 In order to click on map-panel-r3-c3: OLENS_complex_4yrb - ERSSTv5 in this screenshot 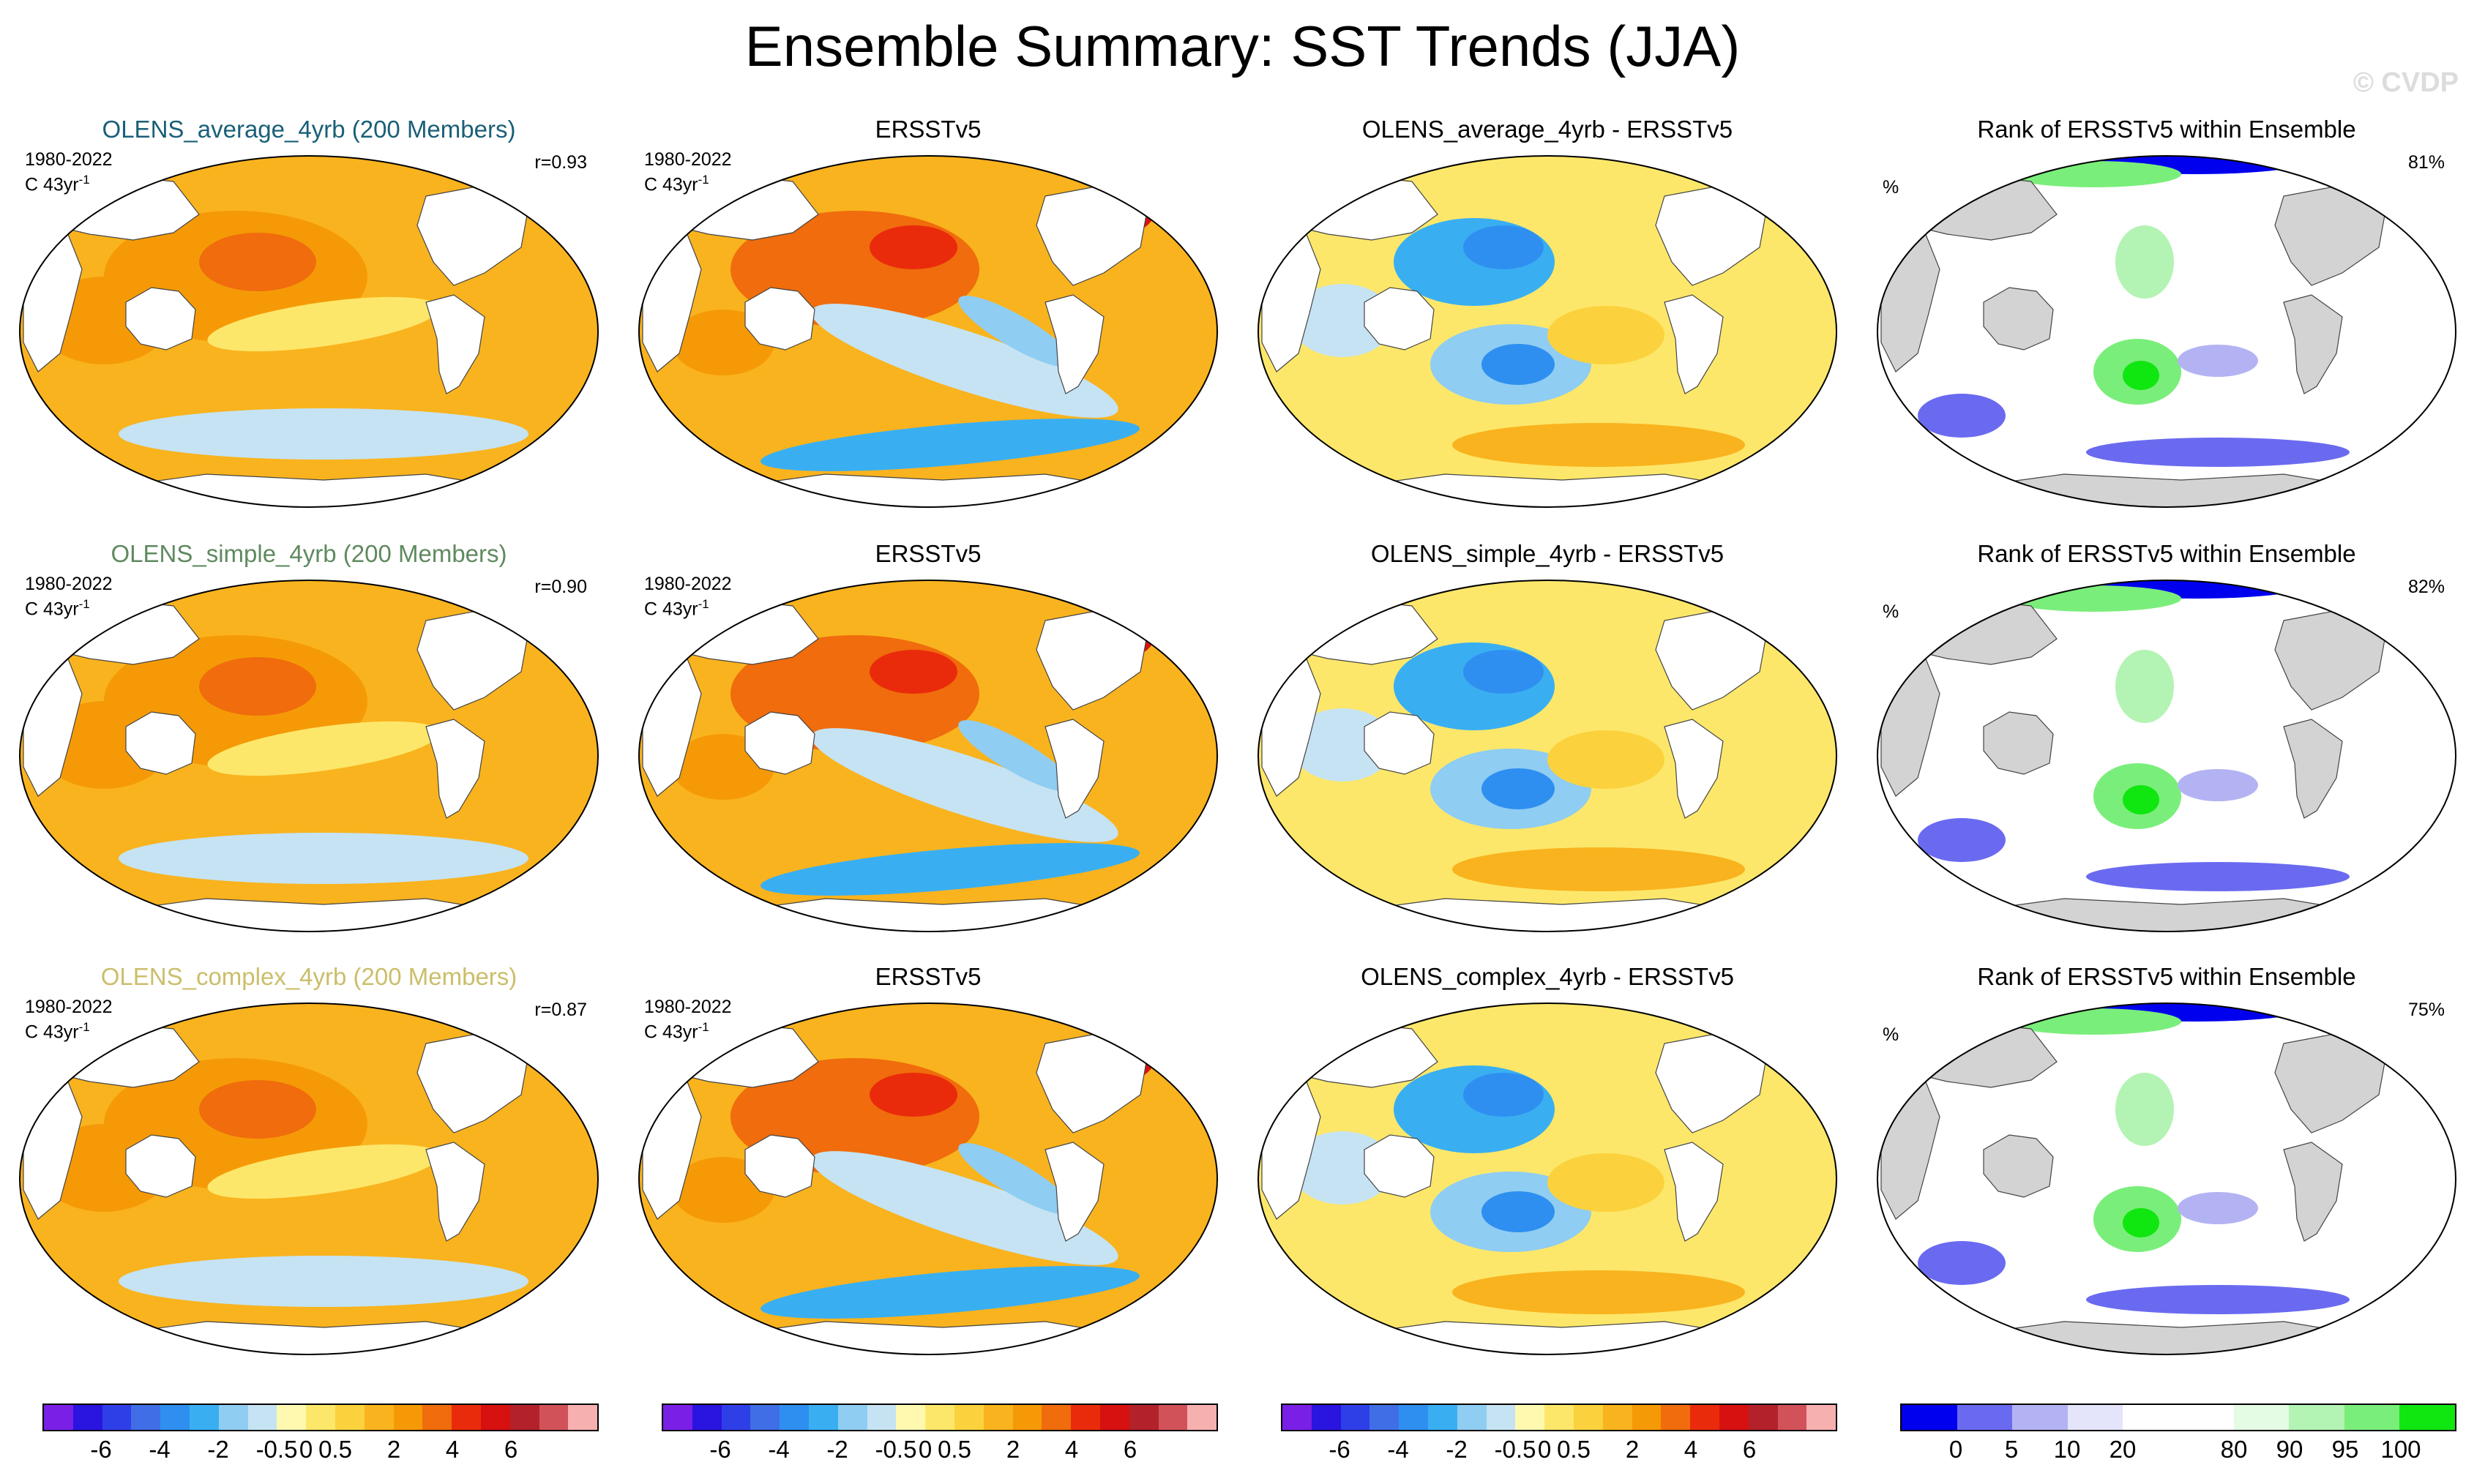, I will do `click(1547, 1163)`.